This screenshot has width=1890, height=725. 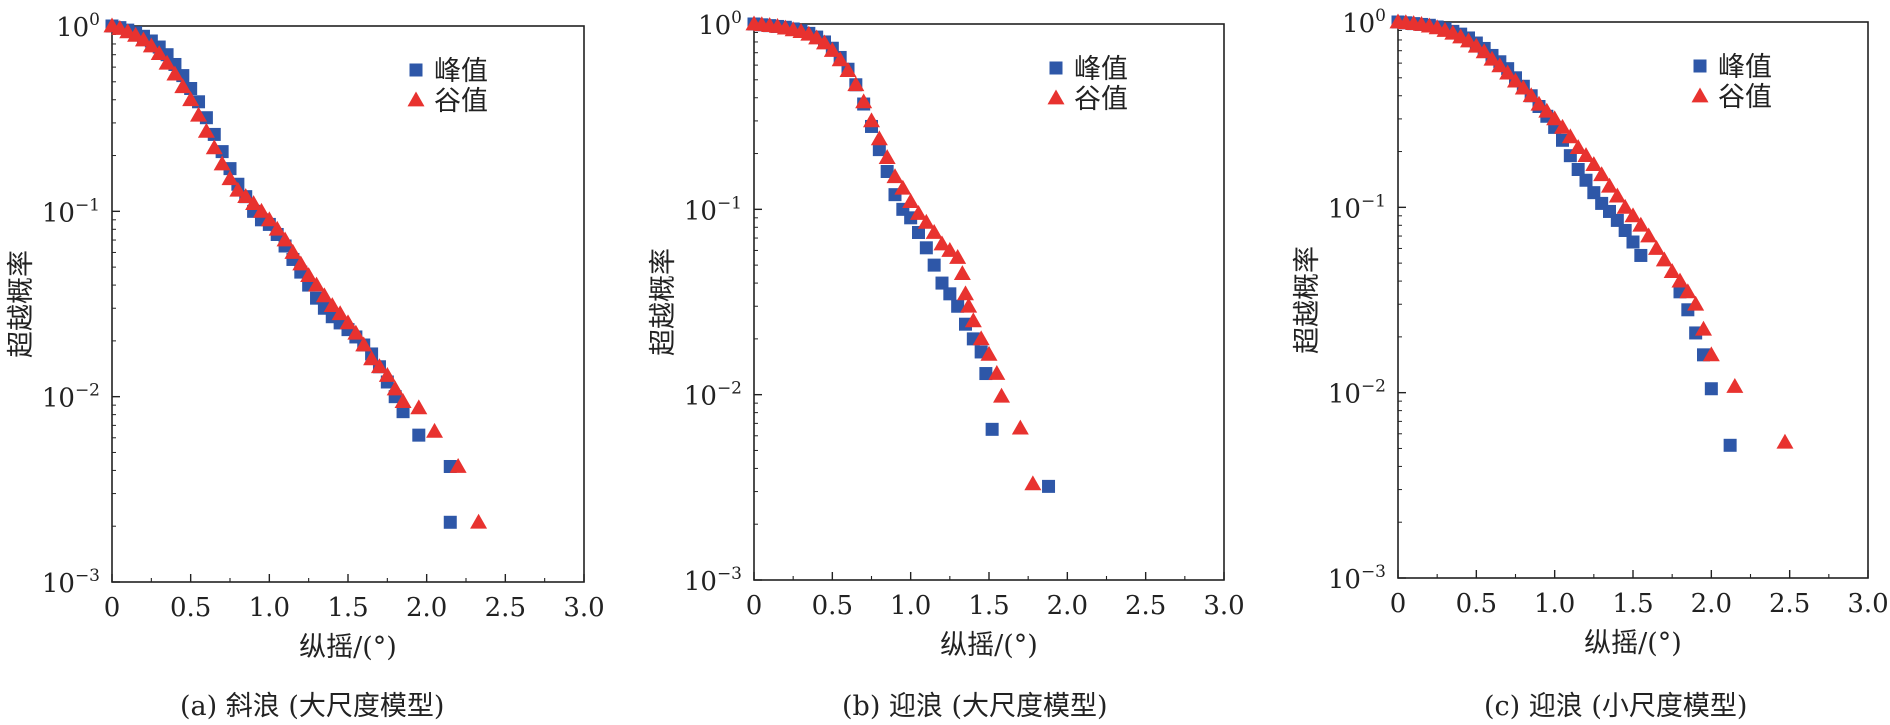 What do you see at coordinates (190, 608) in the screenshot?
I see `x-tick-label: 0.5` at bounding box center [190, 608].